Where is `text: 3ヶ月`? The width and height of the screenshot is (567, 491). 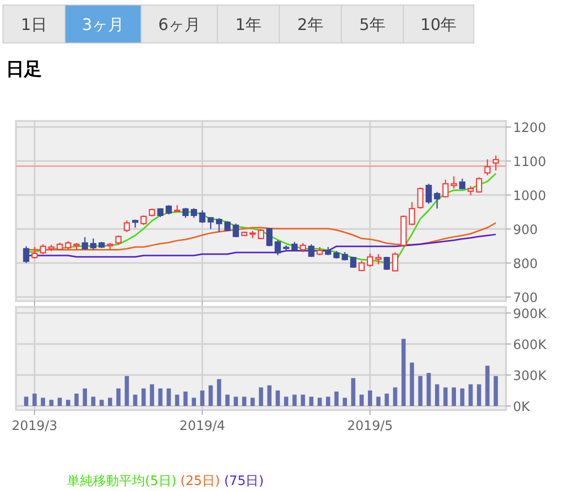
text: 3ヶ月 is located at coordinates (103, 24).